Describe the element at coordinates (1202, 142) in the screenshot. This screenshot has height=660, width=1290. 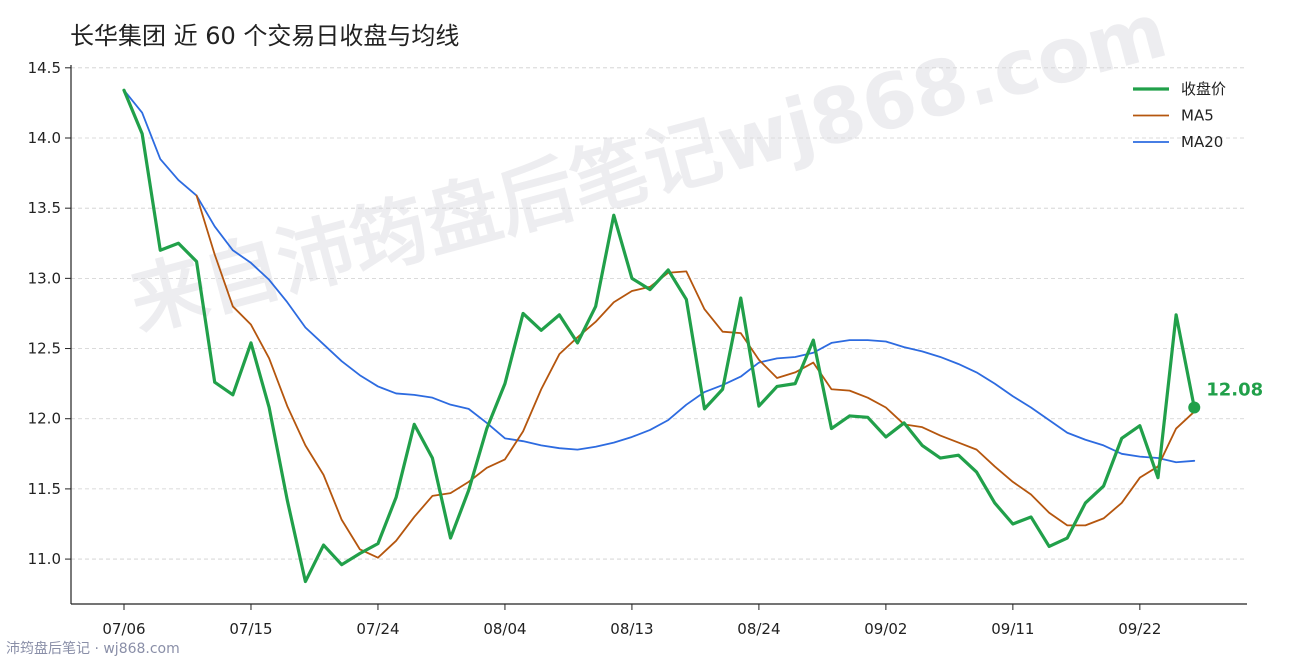
I see `legend-label: MA20` at that location.